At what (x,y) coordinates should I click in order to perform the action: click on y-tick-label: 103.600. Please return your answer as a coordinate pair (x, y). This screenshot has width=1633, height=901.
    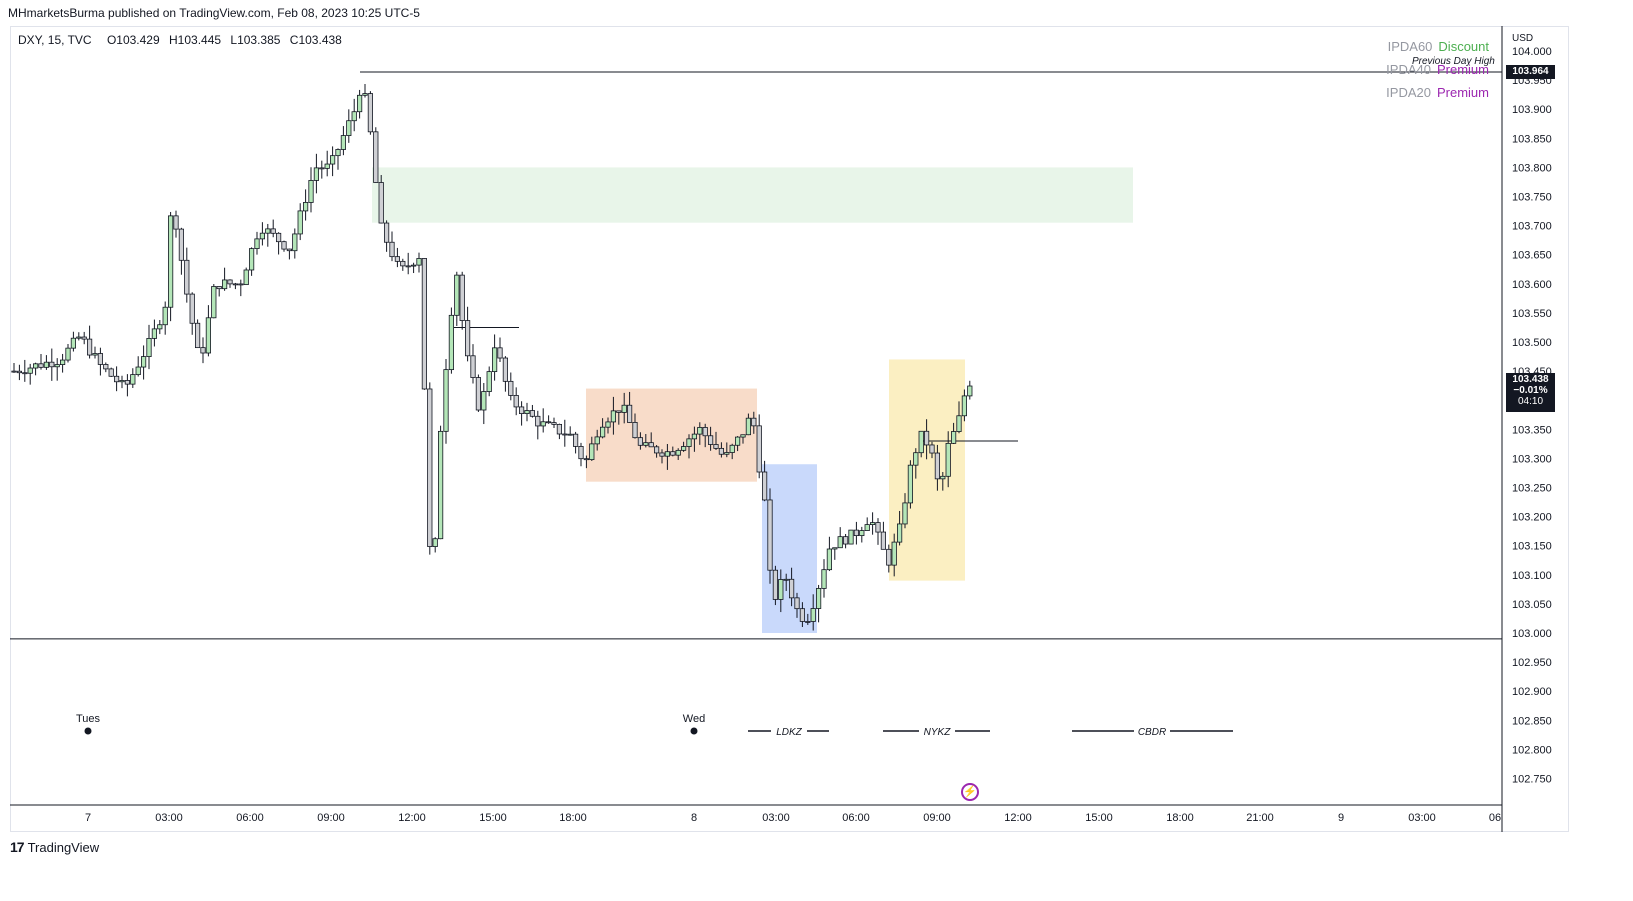
    Looking at the image, I should click on (1532, 285).